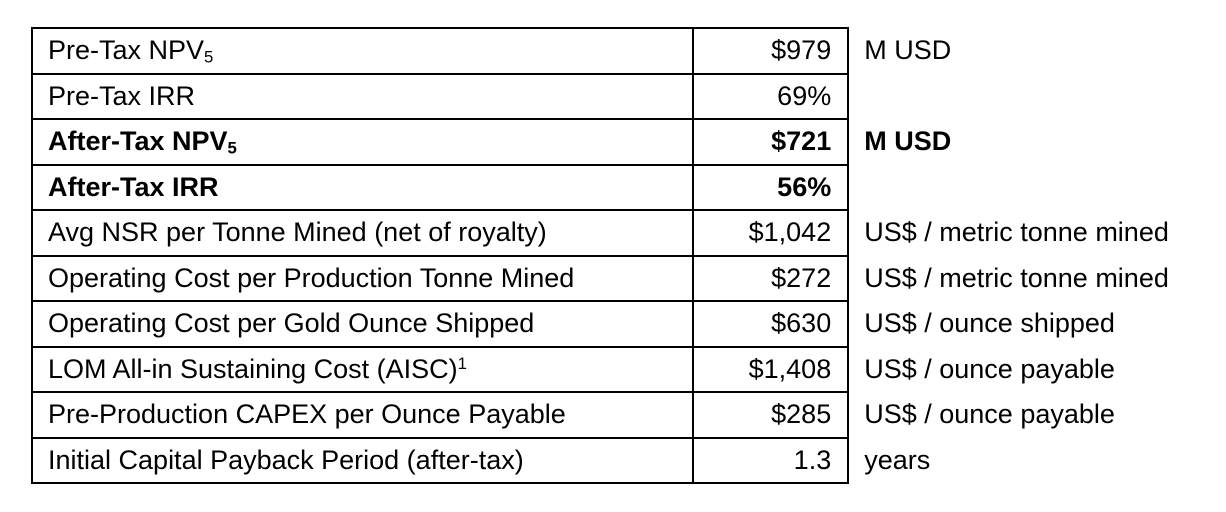 This screenshot has width=1226, height=512. I want to click on metric-value: $721, so click(771, 142).